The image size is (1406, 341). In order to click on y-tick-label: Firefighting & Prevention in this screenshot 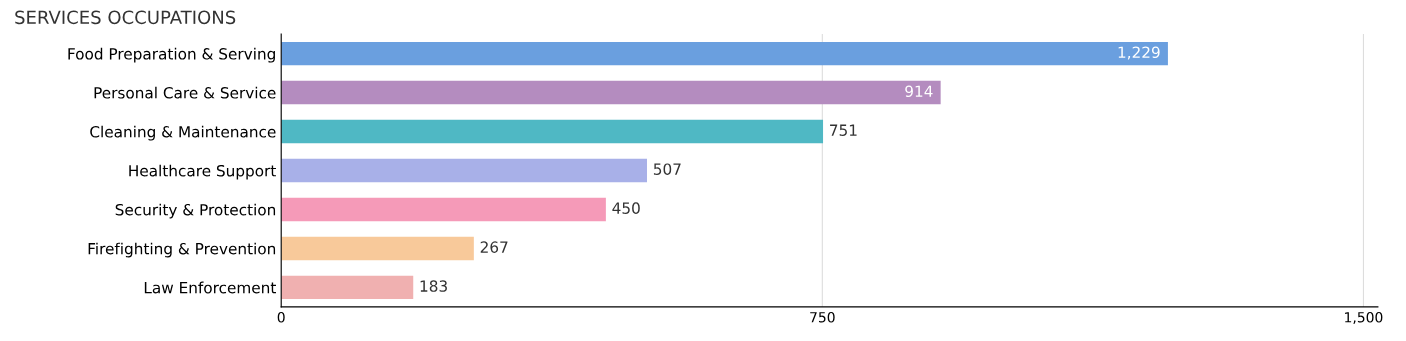, I will do `click(182, 250)`.